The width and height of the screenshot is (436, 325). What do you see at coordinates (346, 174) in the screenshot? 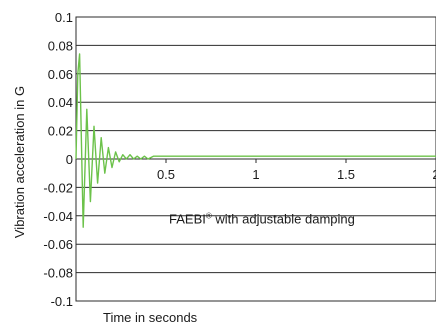
I see `x-tick-label: 1.5` at bounding box center [346, 174].